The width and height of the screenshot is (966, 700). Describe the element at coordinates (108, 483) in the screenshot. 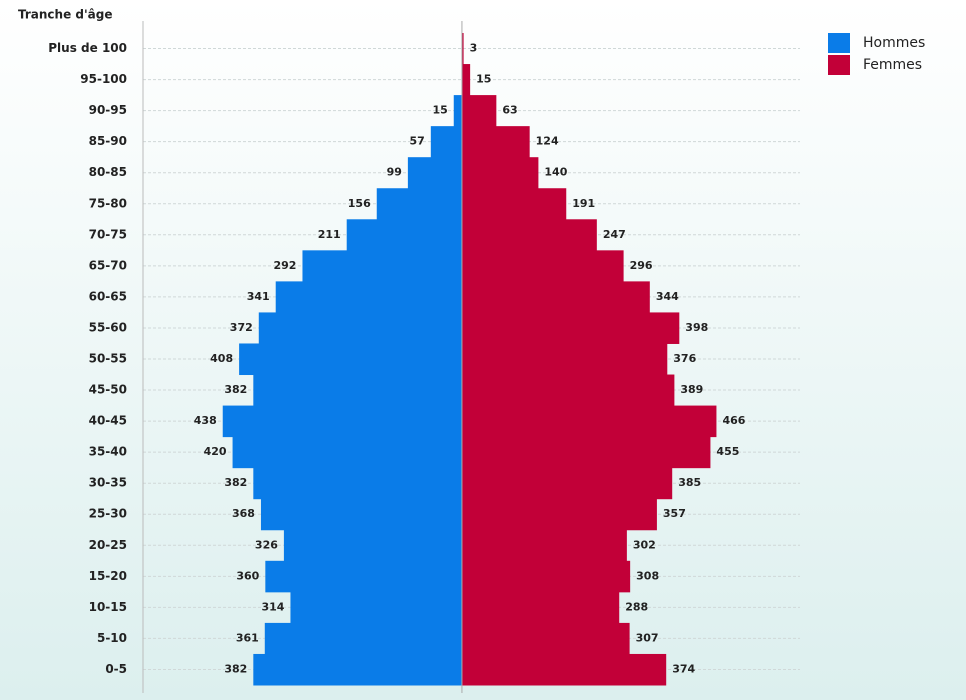

I see `y-tick-label: 30-35` at that location.